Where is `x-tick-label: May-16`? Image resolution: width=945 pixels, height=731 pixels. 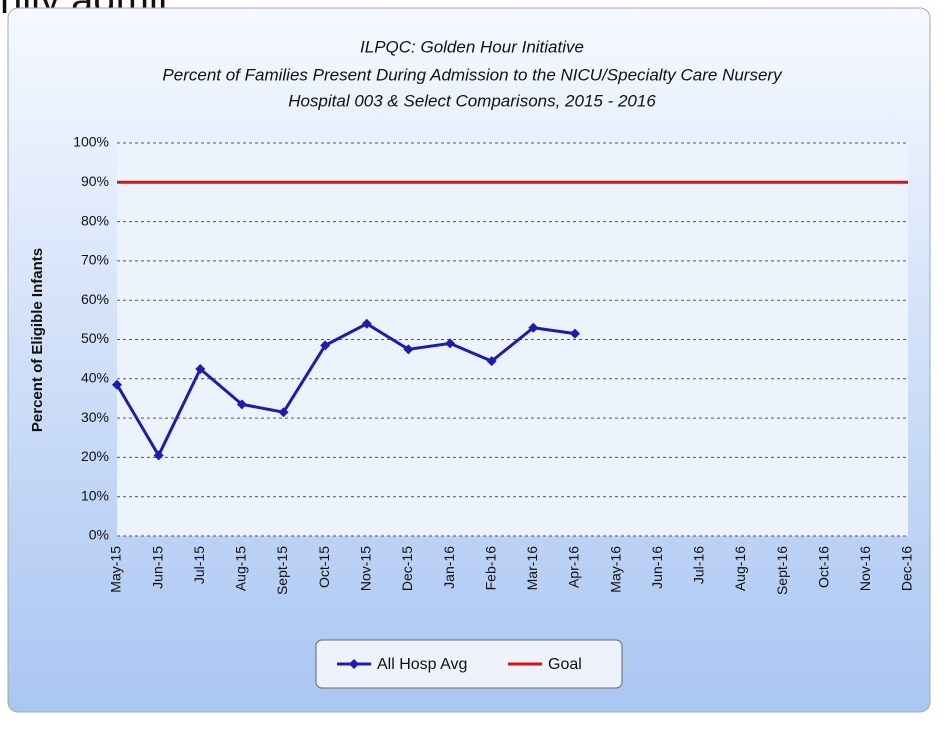 x-tick-label: May-16 is located at coordinates (615, 569).